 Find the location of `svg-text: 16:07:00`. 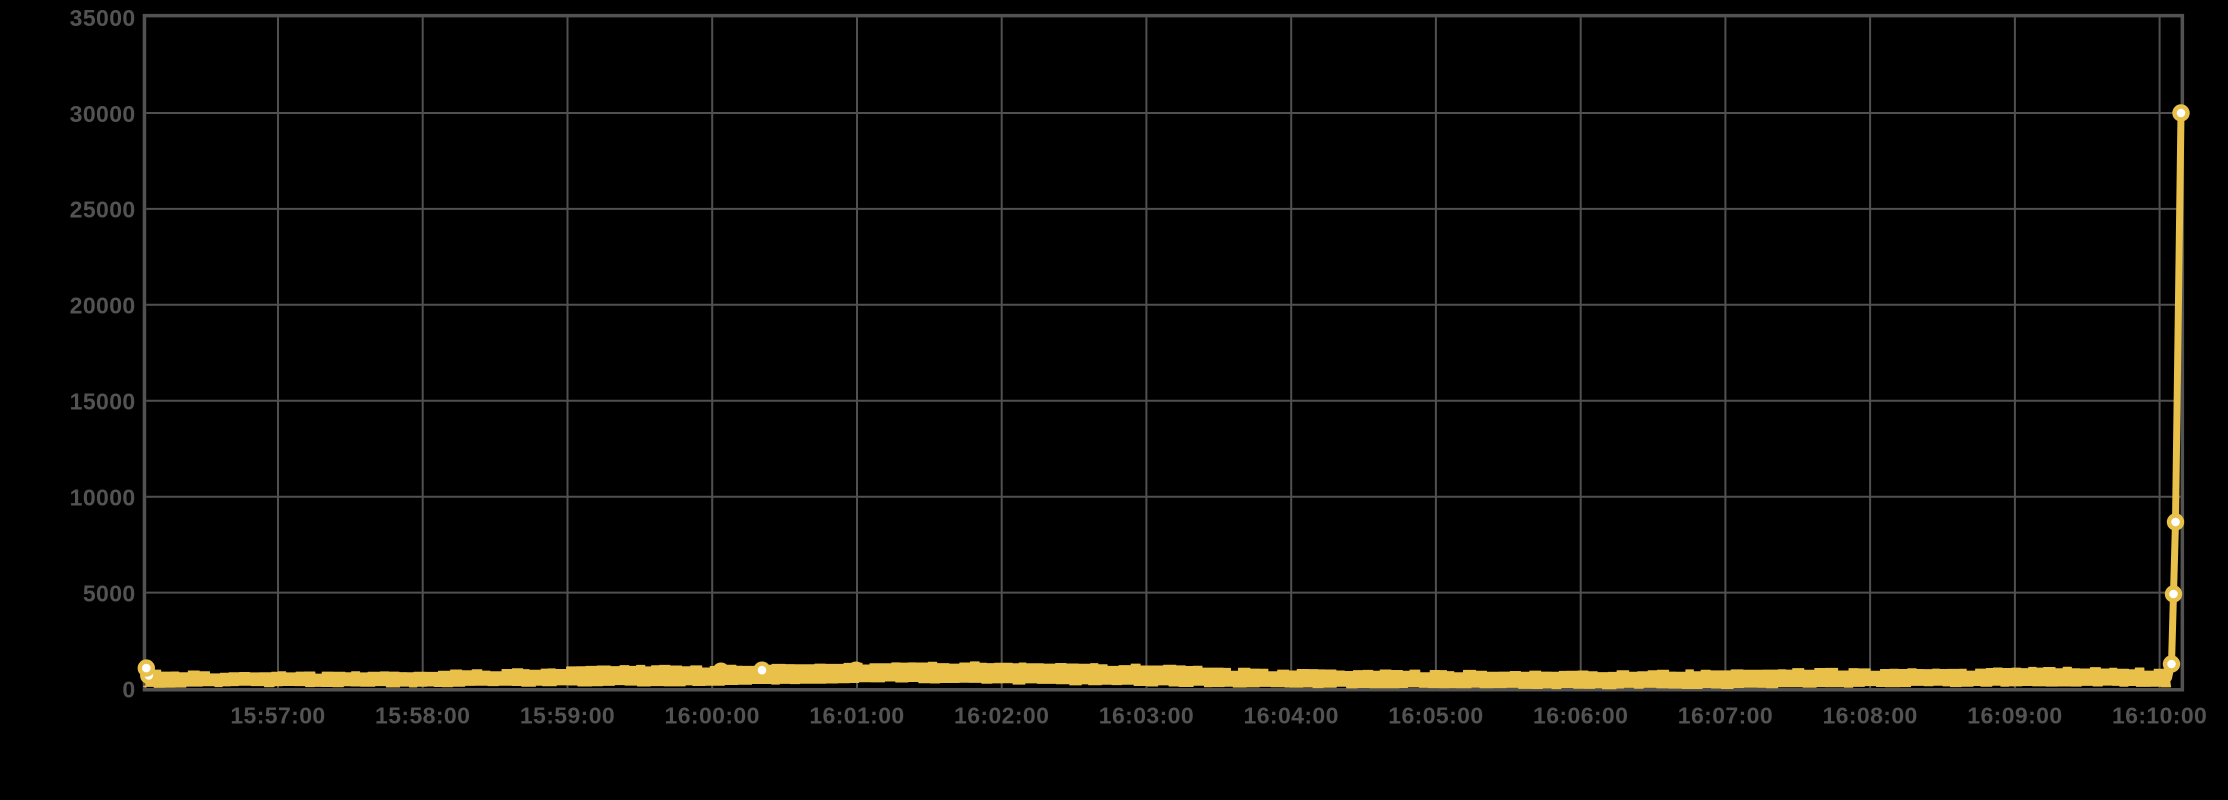

svg-text: 16:07:00 is located at coordinates (1725, 716).